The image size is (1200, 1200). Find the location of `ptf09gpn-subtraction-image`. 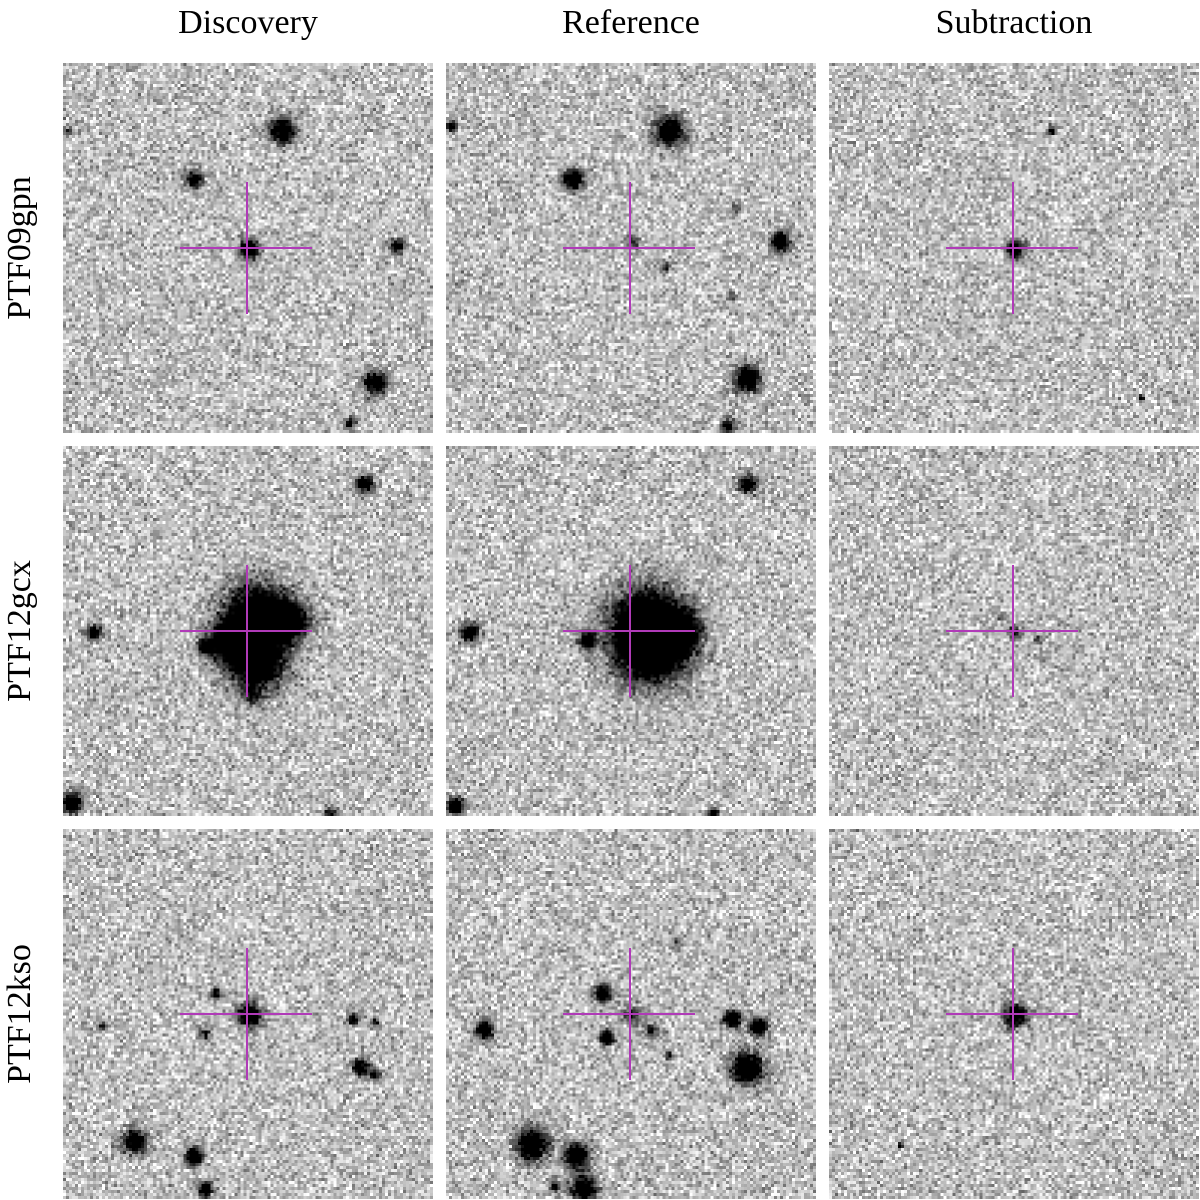

ptf09gpn-subtraction-image is located at coordinates (1014, 248).